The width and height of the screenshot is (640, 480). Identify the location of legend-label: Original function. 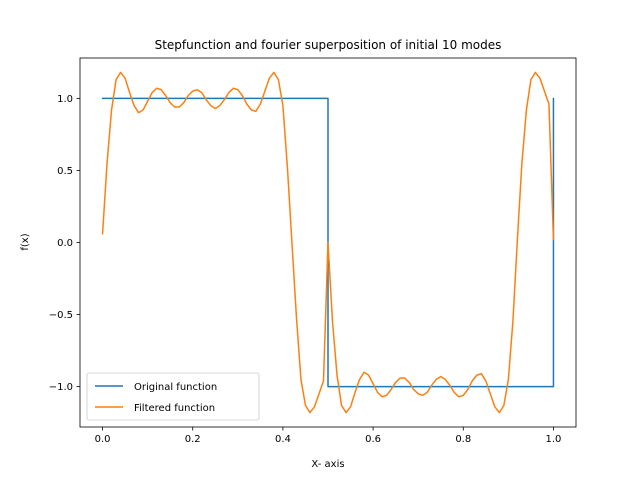
(175, 387).